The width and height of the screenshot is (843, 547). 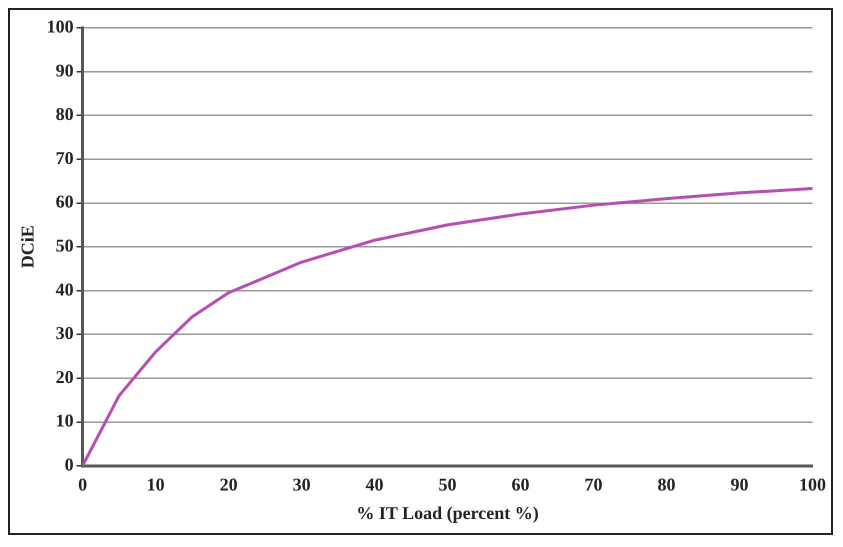 I want to click on y-tick-label: 70, so click(x=65, y=158).